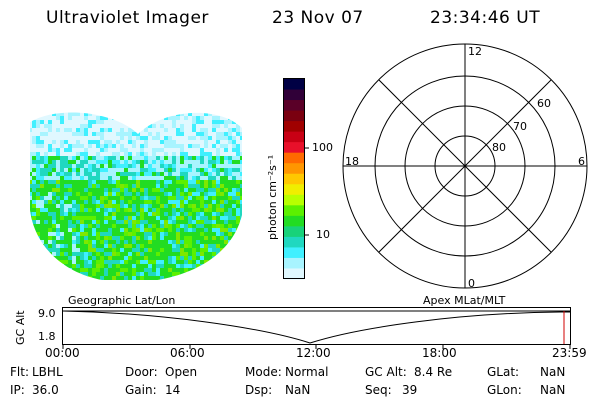 This screenshot has width=600, height=400. Describe the element at coordinates (181, 372) in the screenshot. I see `door-value: Open` at that location.